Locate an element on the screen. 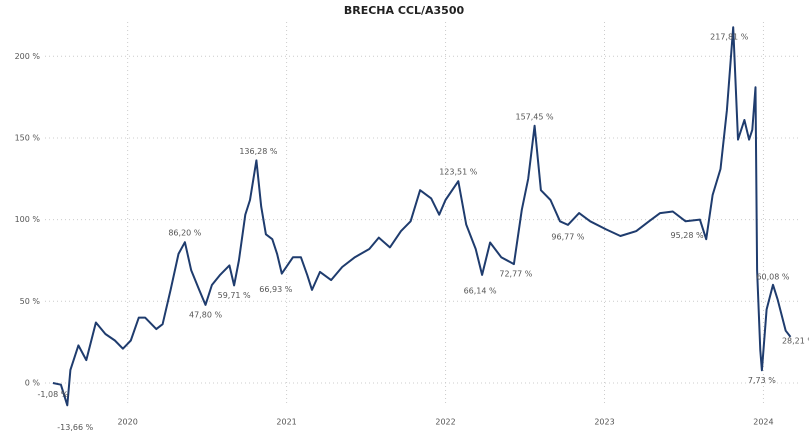 This screenshot has width=809, height=432. data-label: 123,51 % is located at coordinates (458, 172).